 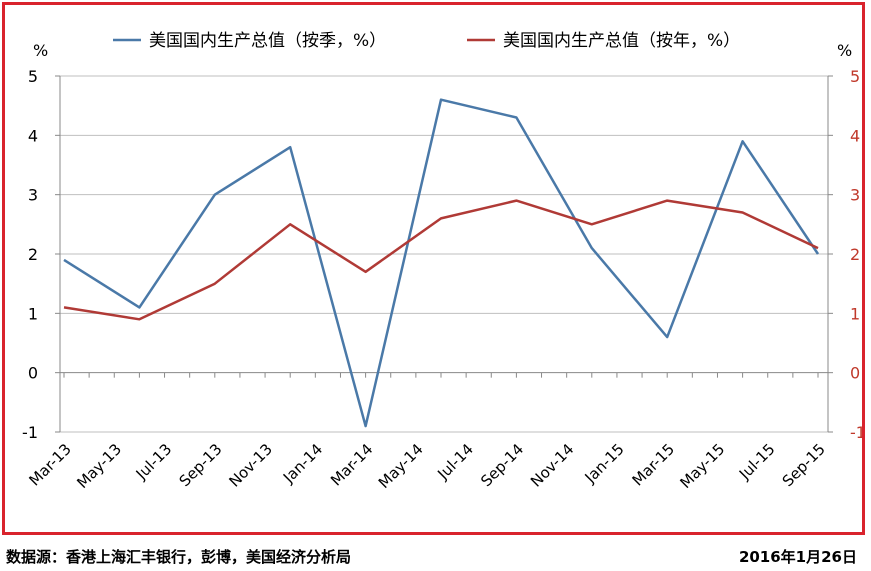 I want to click on y-left-tick-label: -1, so click(x=30, y=432).